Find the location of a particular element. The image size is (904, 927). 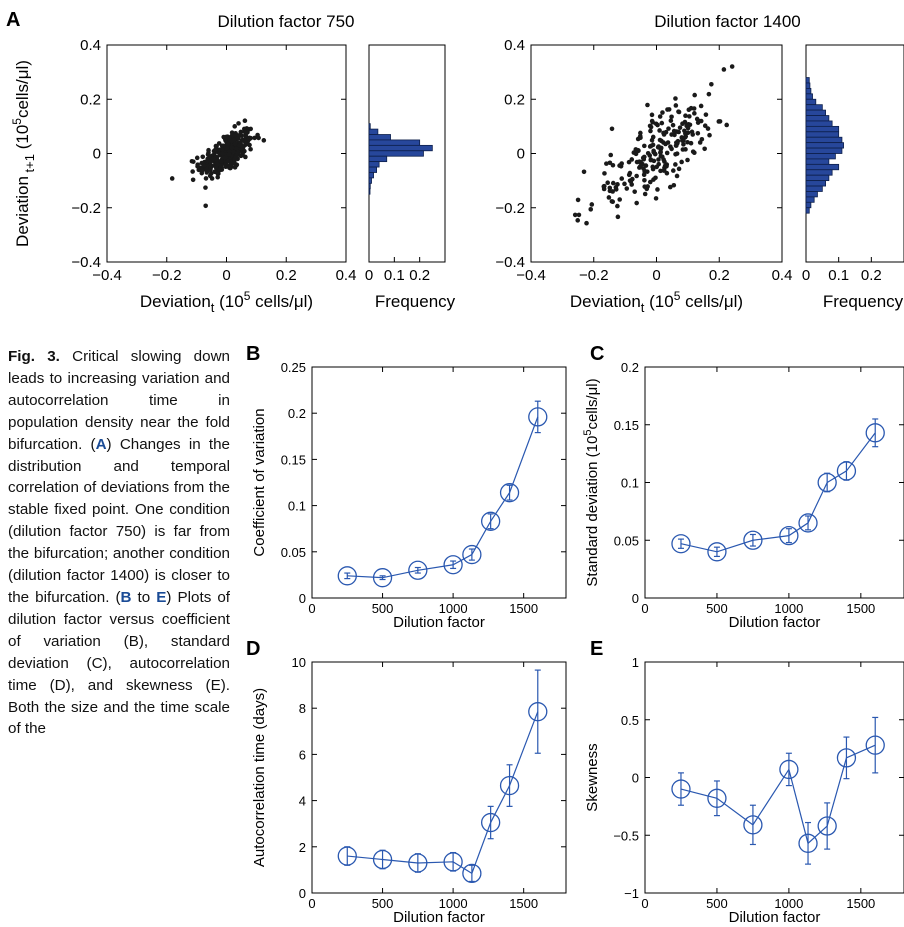

y-axis-label-D: Autocorrelation time (days) is located at coordinates (259, 777).